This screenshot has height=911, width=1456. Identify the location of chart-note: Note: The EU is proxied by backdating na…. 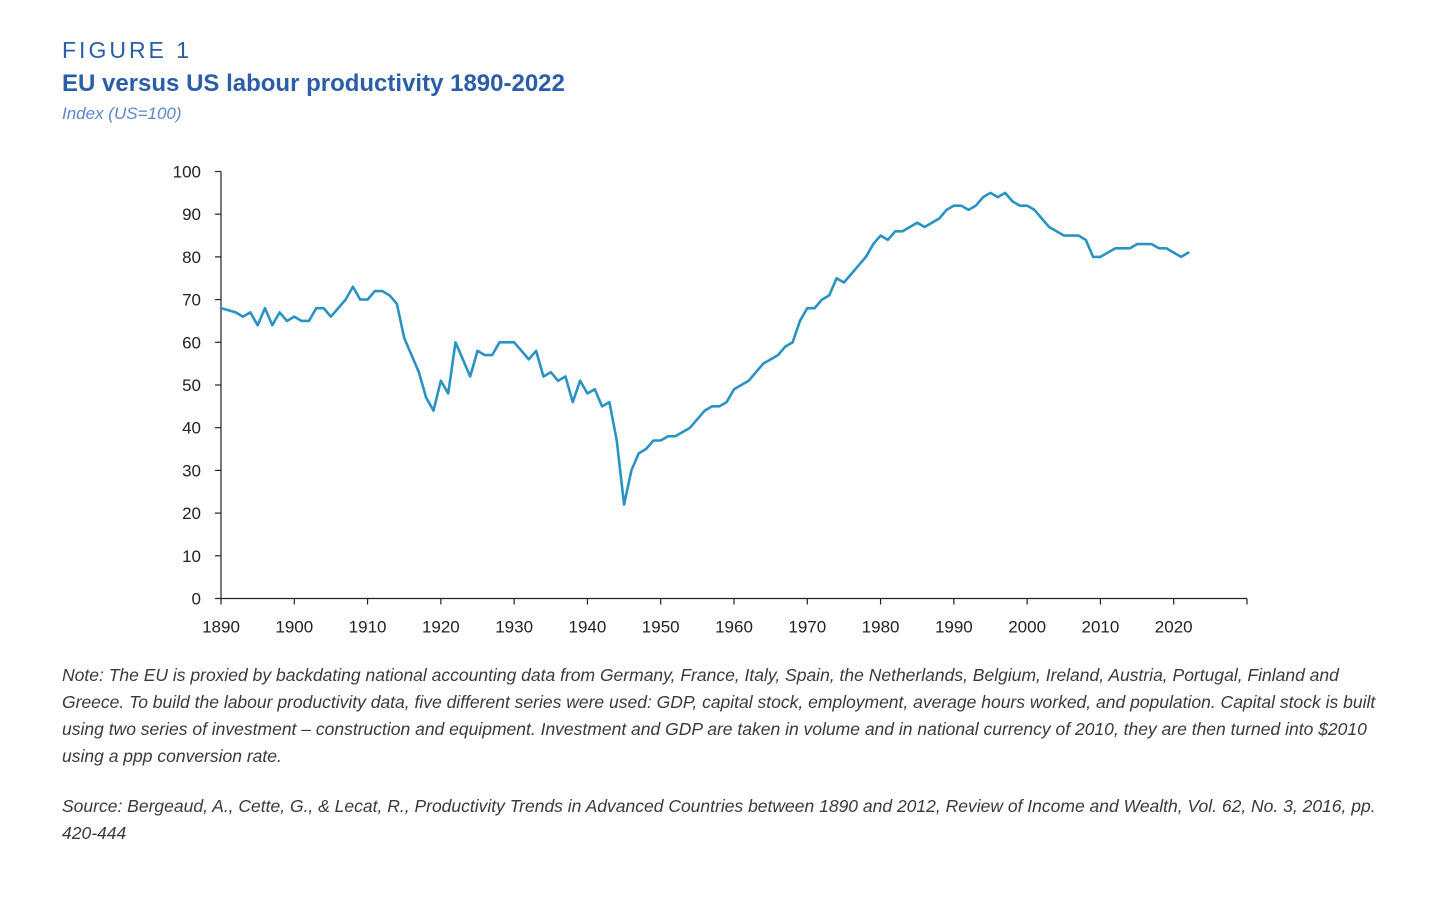
(719, 715).